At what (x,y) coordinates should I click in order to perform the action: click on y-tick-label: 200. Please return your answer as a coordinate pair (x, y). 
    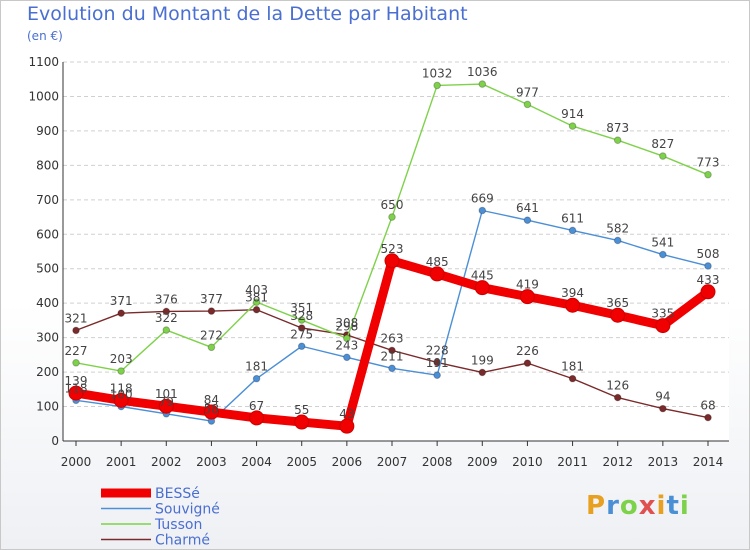
    Looking at the image, I should click on (47, 372).